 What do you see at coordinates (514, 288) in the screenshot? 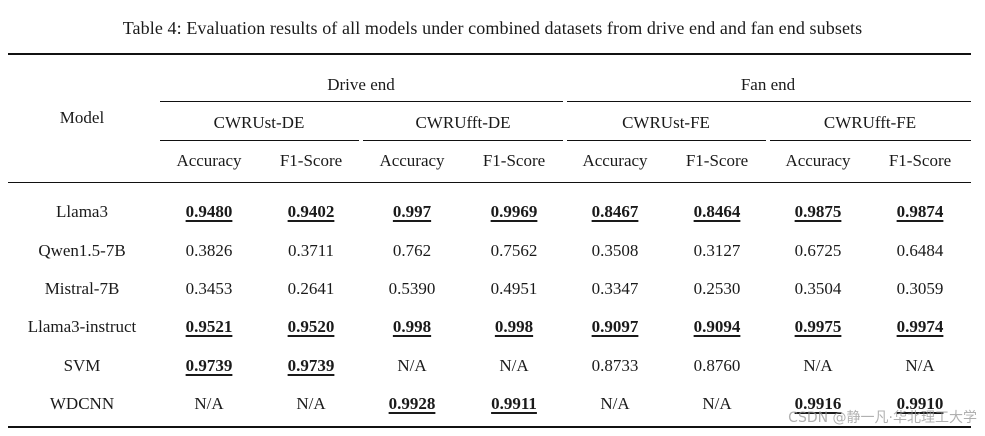
I see `value-cell: 0.4951` at bounding box center [514, 288].